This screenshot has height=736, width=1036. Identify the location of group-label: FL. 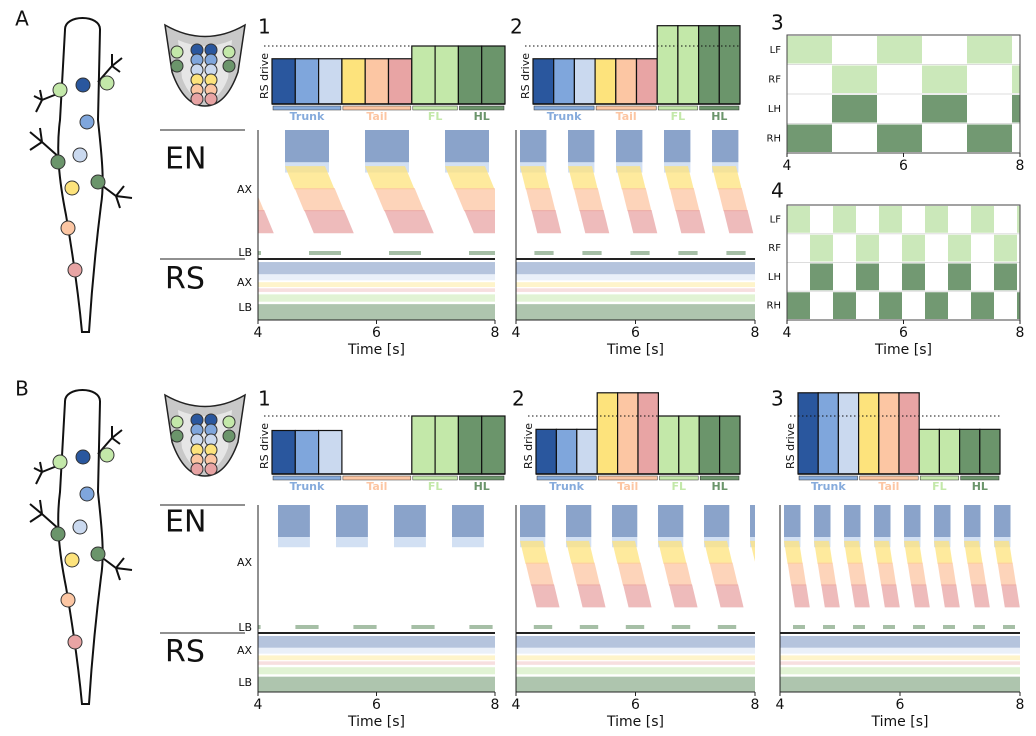
(939, 486).